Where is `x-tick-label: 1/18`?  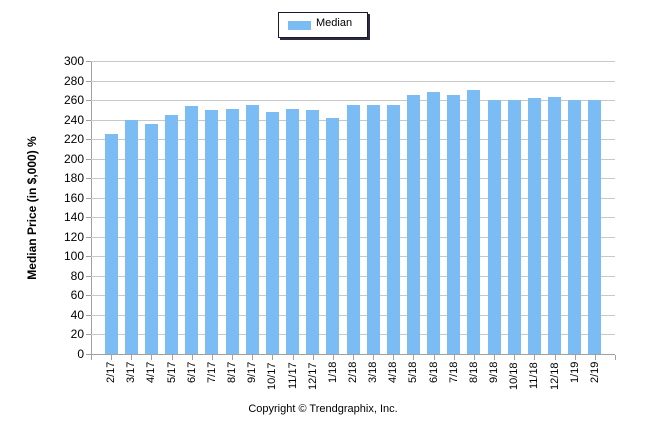
x-tick-label: 1/18 is located at coordinates (332, 372).